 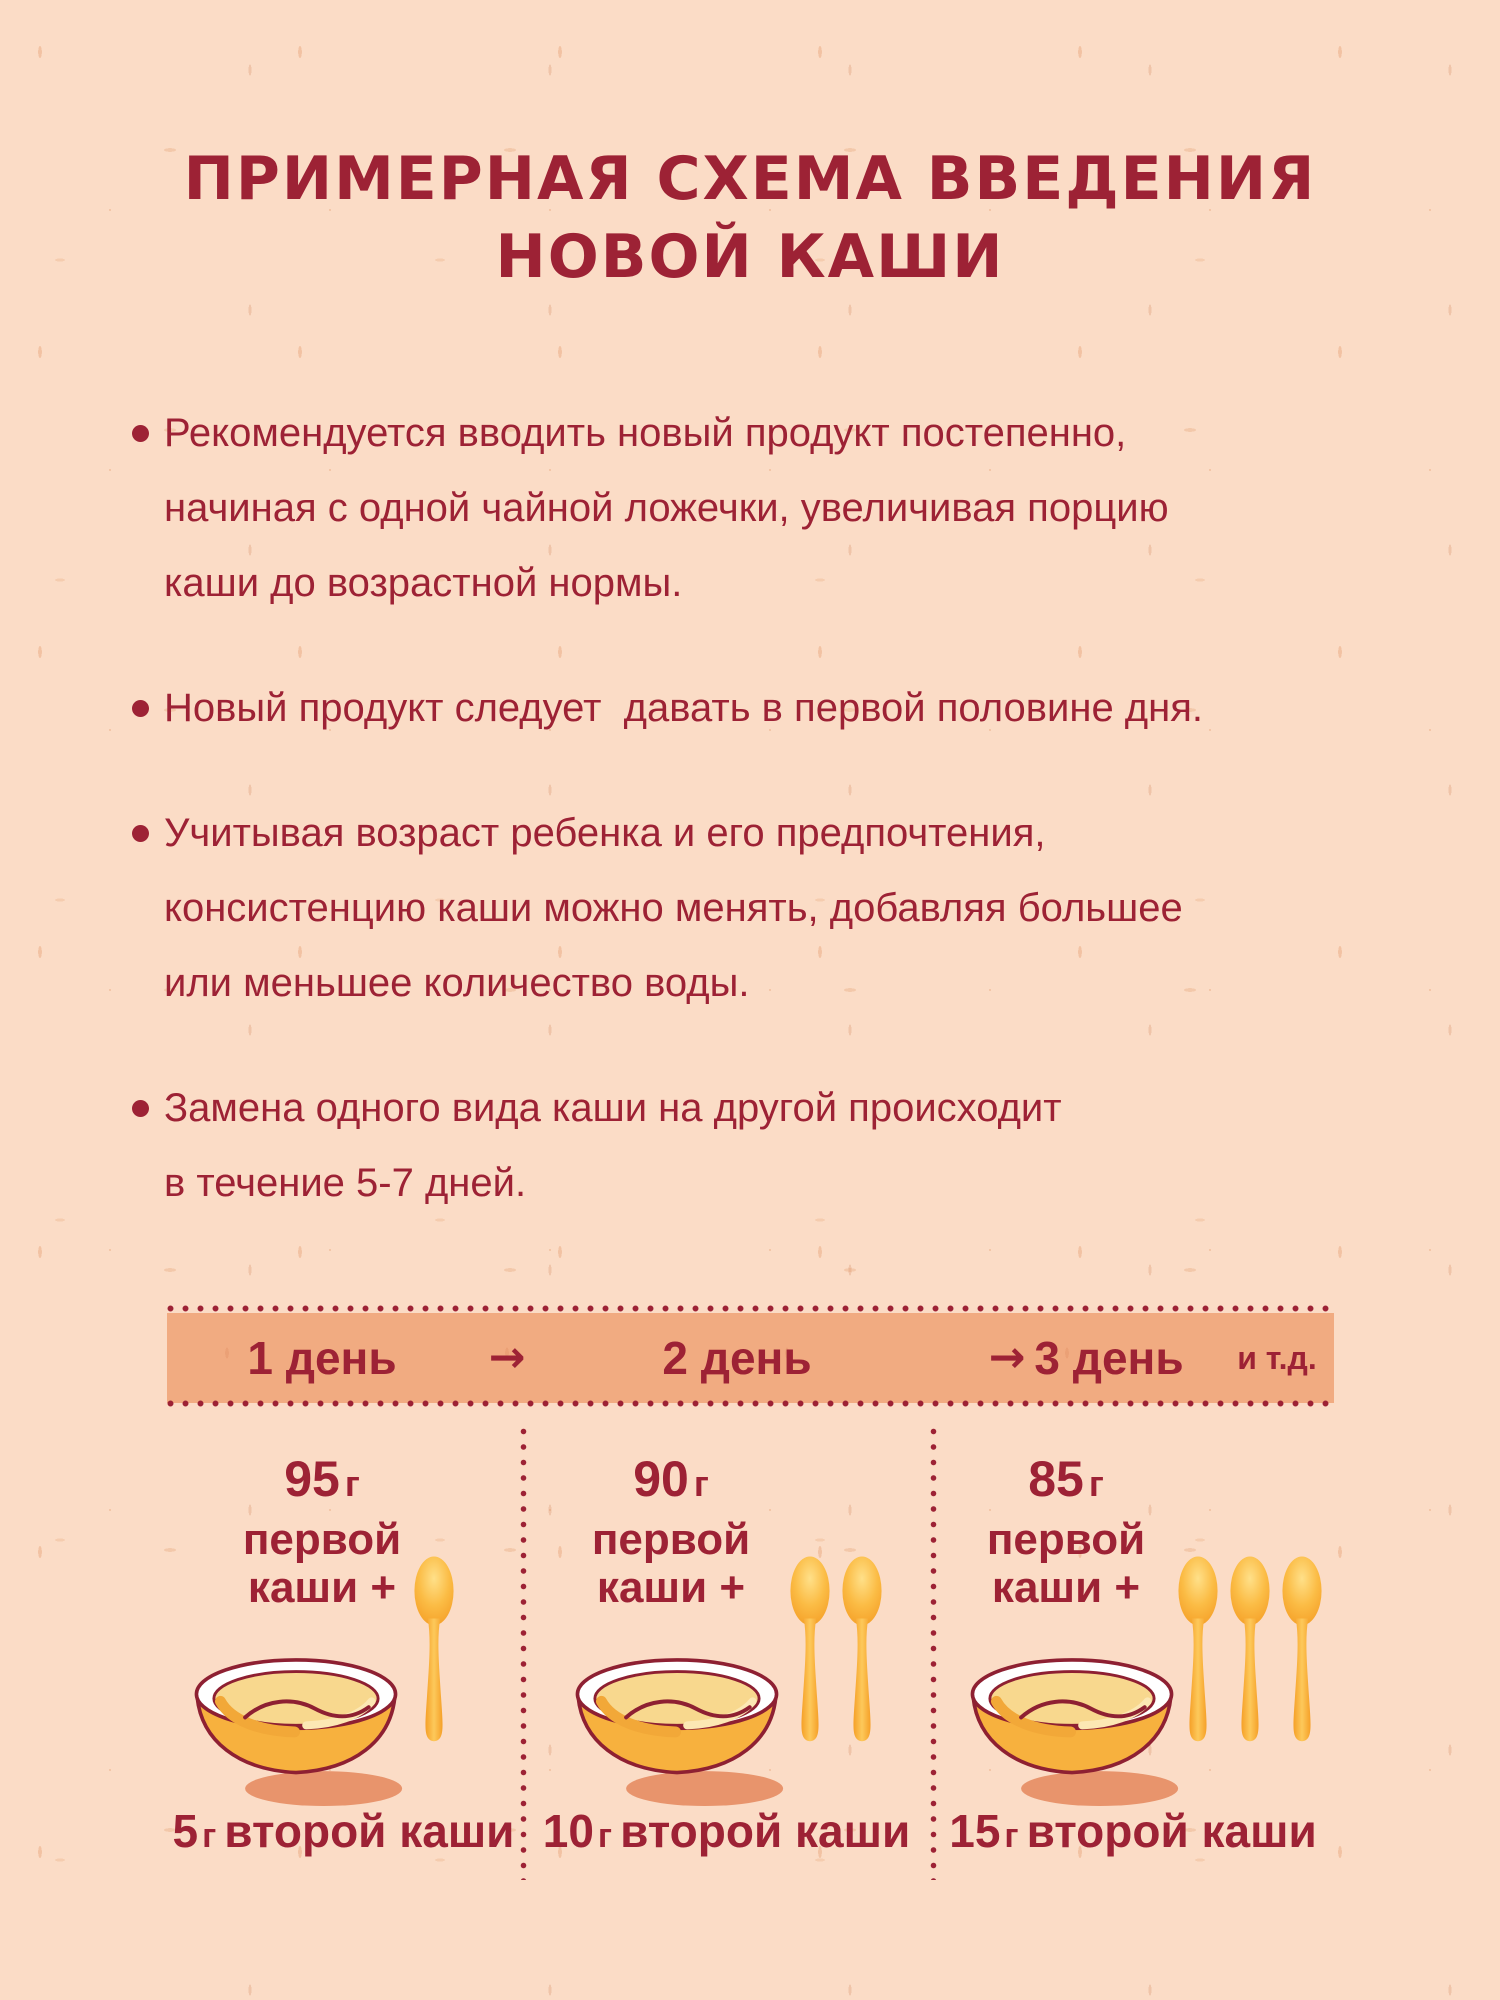 What do you see at coordinates (750, 218) in the screenshot?
I see `page-title: ПРИМЕРНАЯ СХЕМА ВВЕДЕНИЯ НОВОЙ КАШИ` at bounding box center [750, 218].